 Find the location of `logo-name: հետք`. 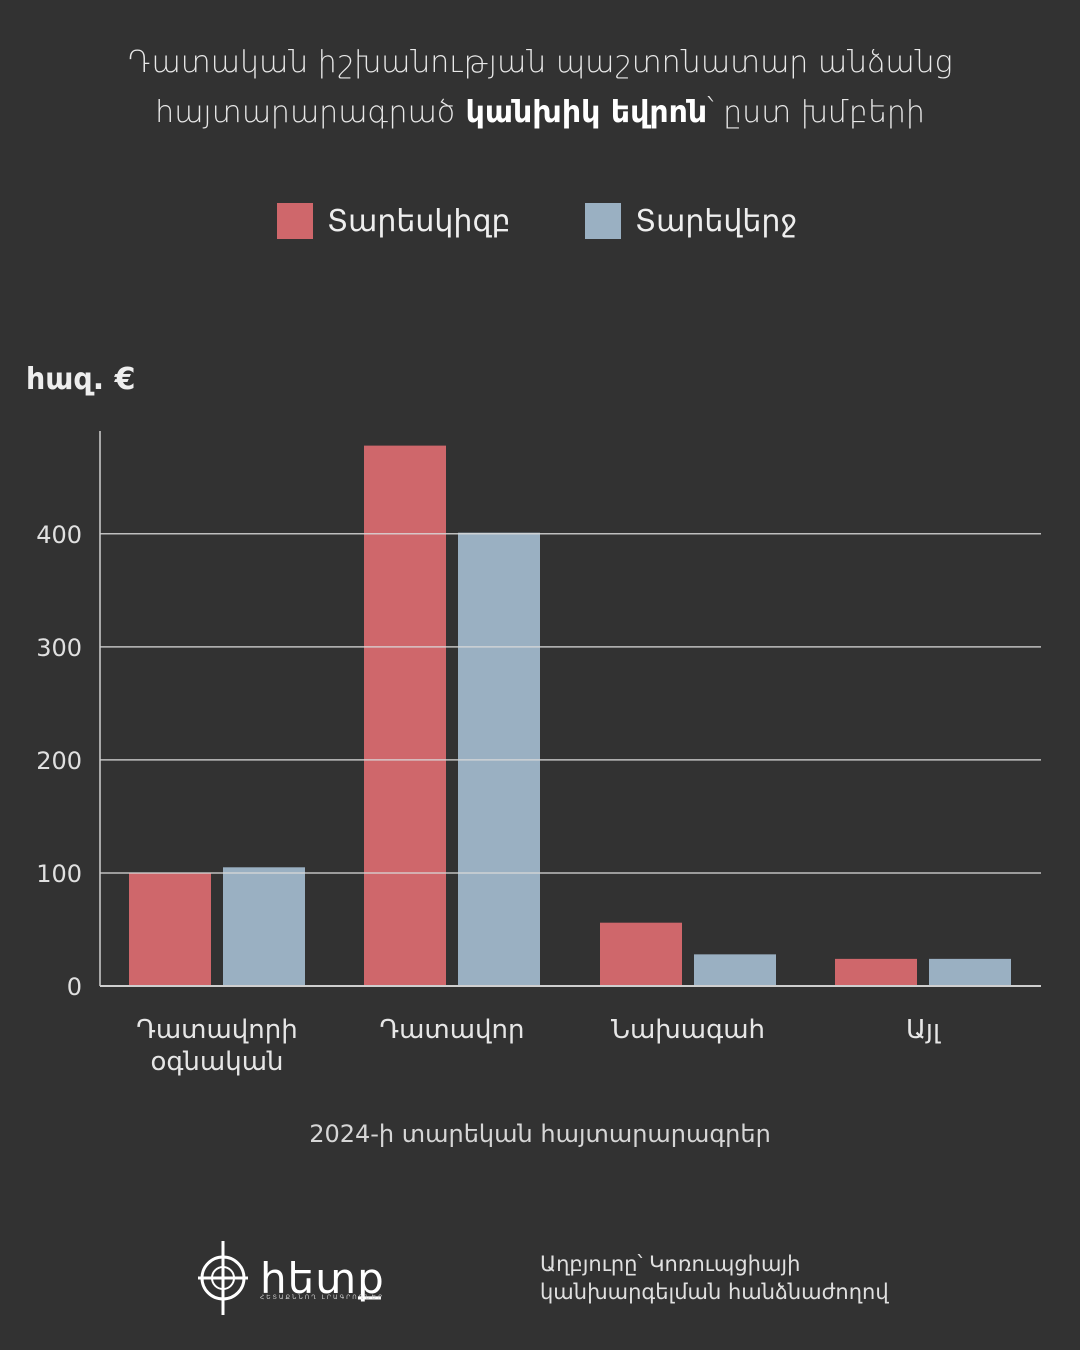

logo-name: հետք is located at coordinates (322, 1278).